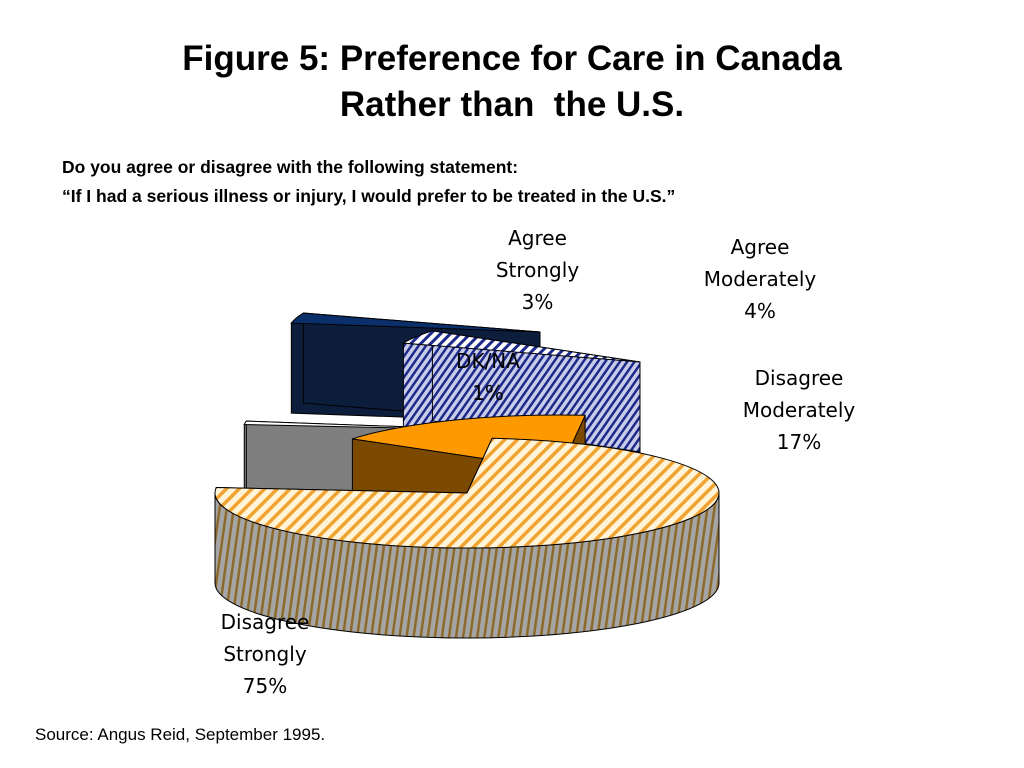  What do you see at coordinates (760, 247) in the screenshot?
I see `label-agree-moderately-line1: Agree` at bounding box center [760, 247].